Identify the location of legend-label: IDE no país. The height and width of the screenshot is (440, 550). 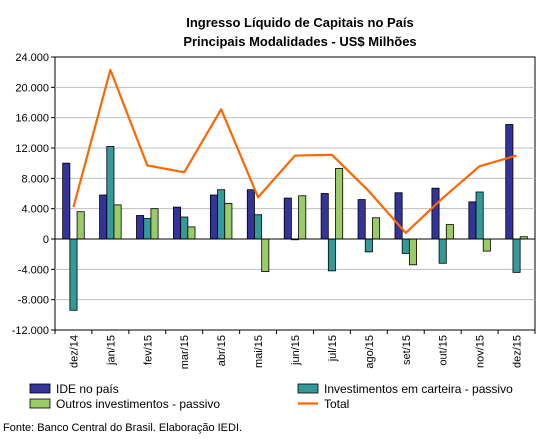
(87, 389).